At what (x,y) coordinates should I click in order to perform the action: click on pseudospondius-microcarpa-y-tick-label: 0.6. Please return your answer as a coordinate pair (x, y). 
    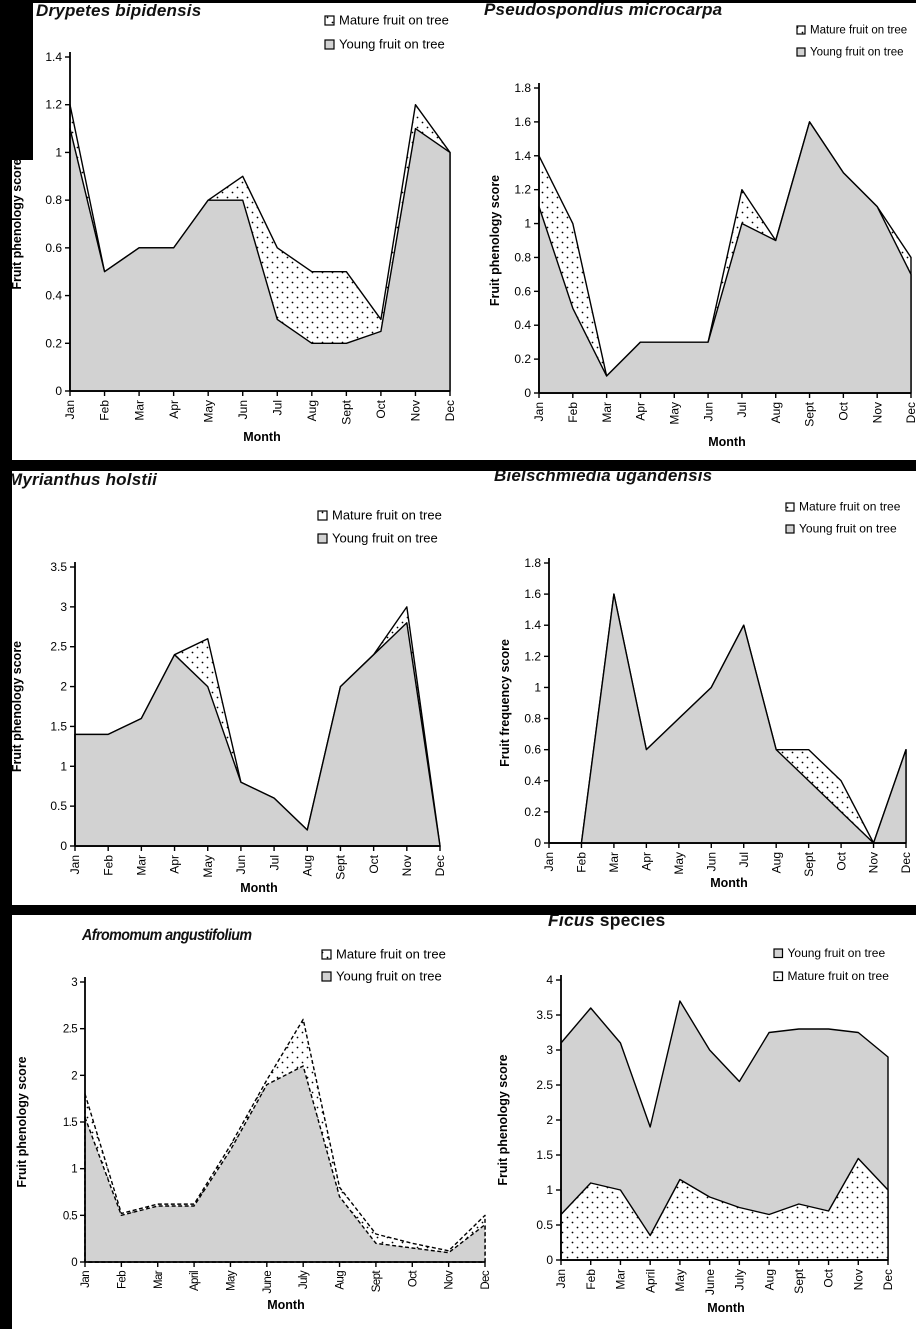
    Looking at the image, I should click on (522, 291).